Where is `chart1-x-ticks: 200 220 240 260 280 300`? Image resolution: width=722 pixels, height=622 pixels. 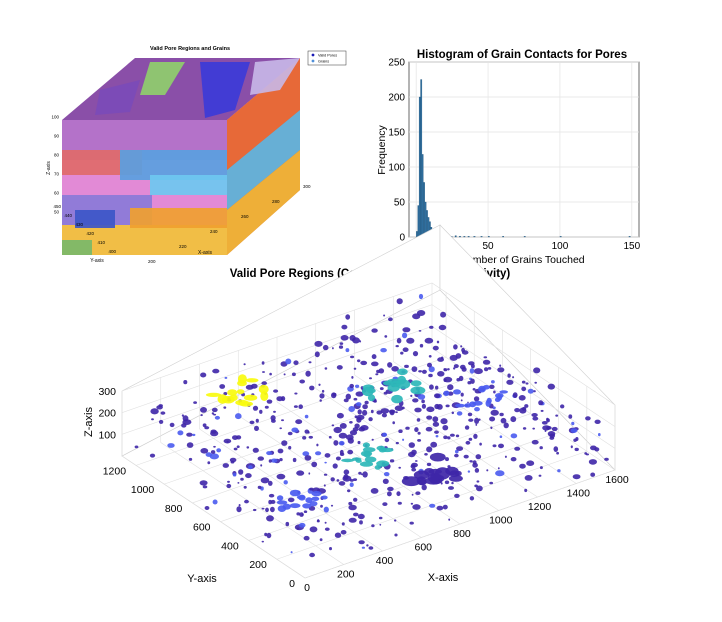
chart1-x-ticks: 200 220 240 260 280 300 is located at coordinates (229, 224).